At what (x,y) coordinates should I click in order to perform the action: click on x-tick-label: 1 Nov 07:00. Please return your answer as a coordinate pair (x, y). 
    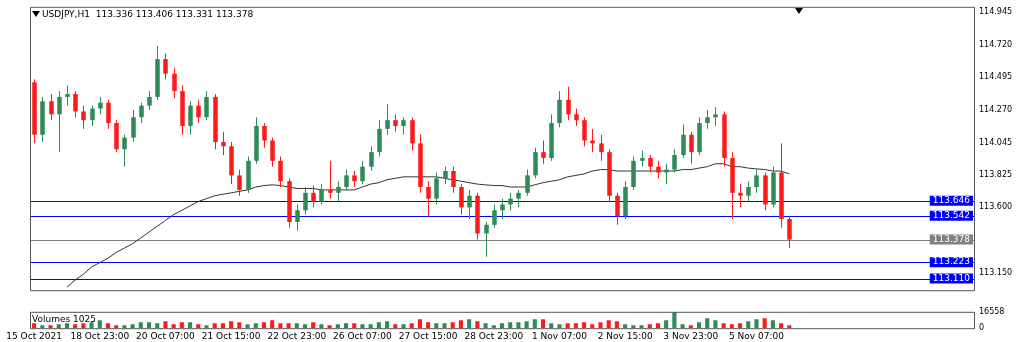
    Looking at the image, I should click on (559, 335).